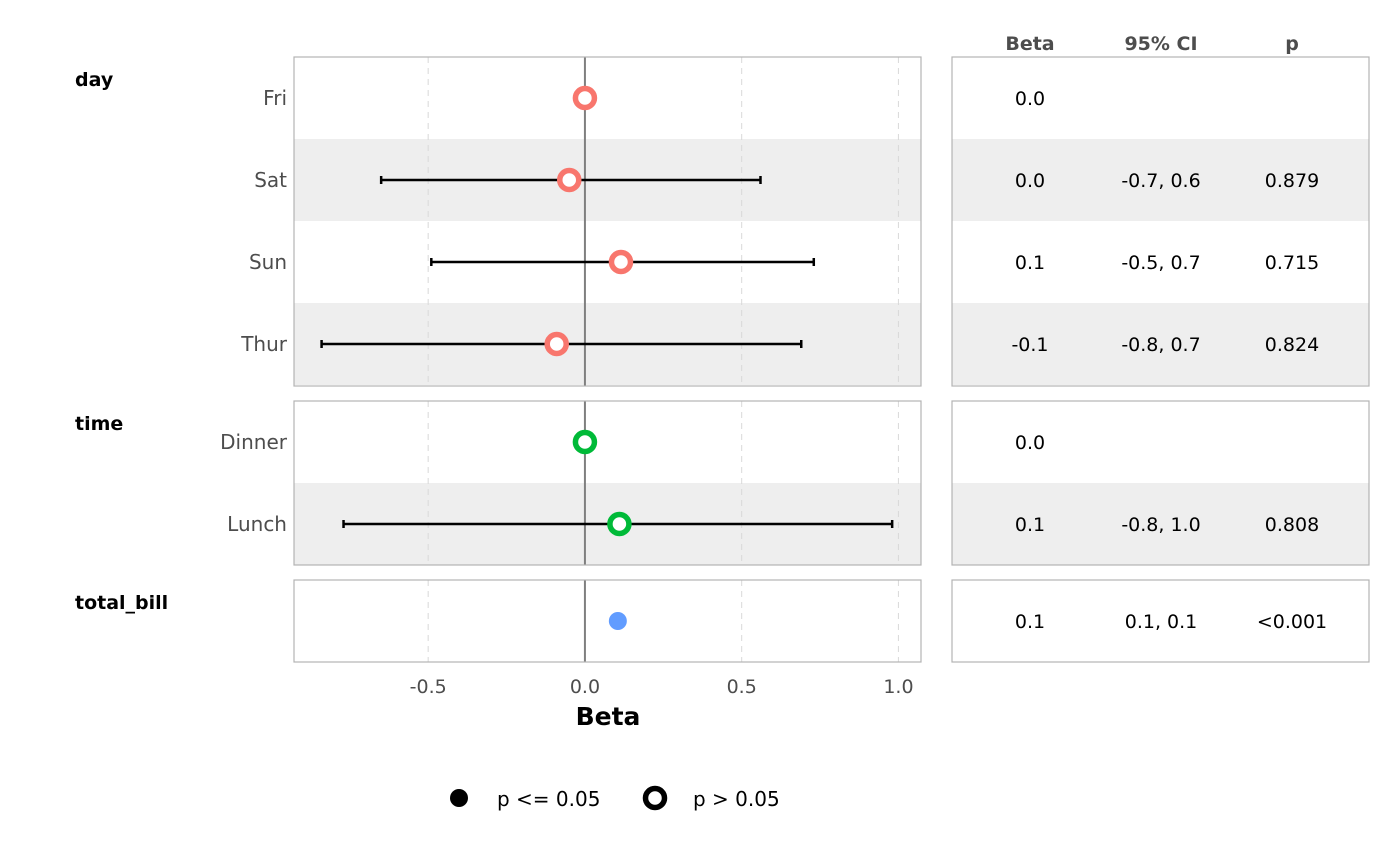  Describe the element at coordinates (94, 80) in the screenshot. I see `group-label-day: day` at that location.